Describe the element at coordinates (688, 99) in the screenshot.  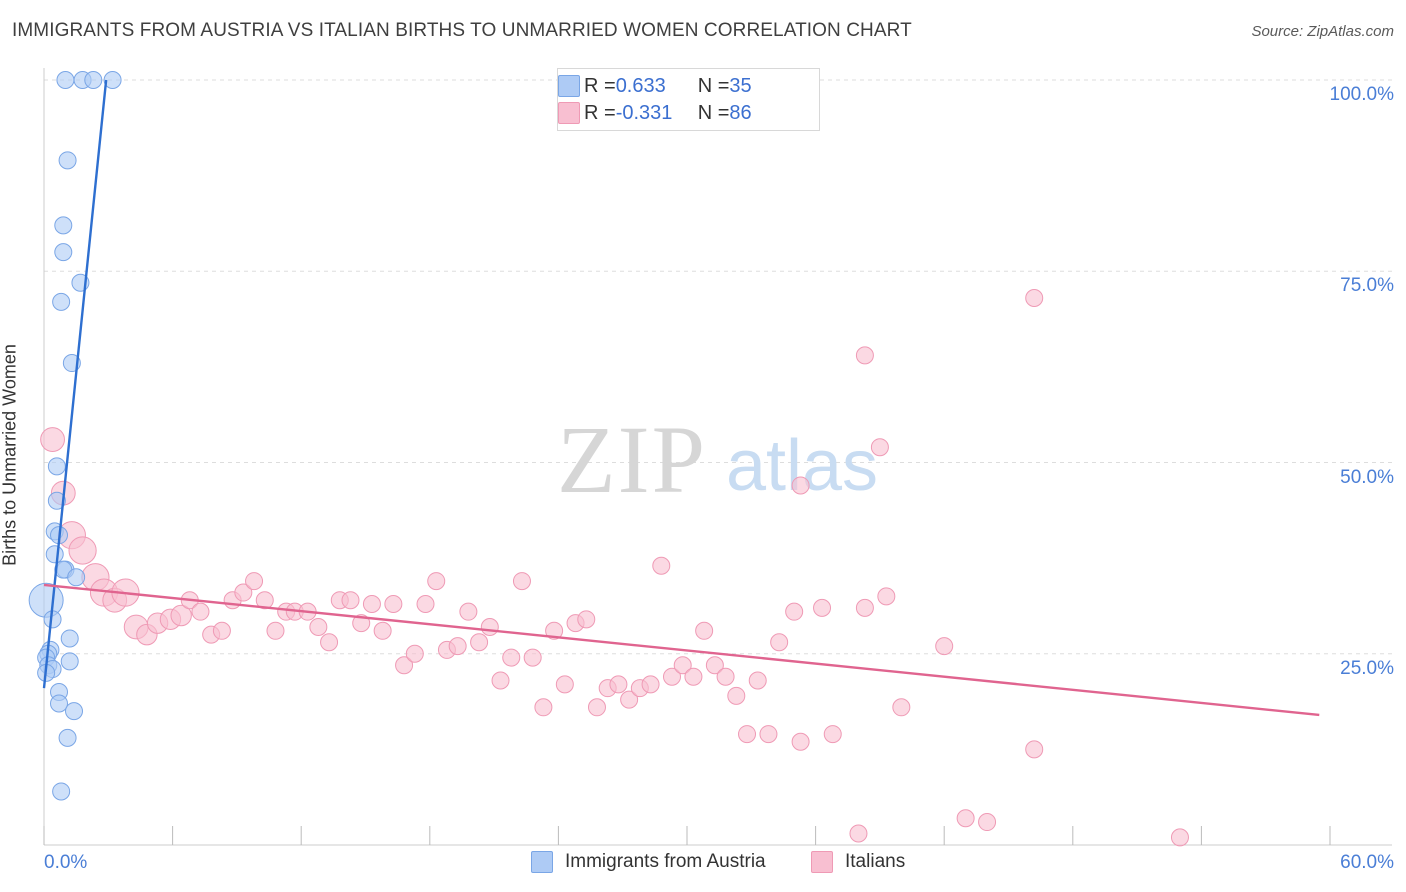
I see `correlation-legend: R = 0.633 N = 35 R = -0.331 N = 86` at that location.